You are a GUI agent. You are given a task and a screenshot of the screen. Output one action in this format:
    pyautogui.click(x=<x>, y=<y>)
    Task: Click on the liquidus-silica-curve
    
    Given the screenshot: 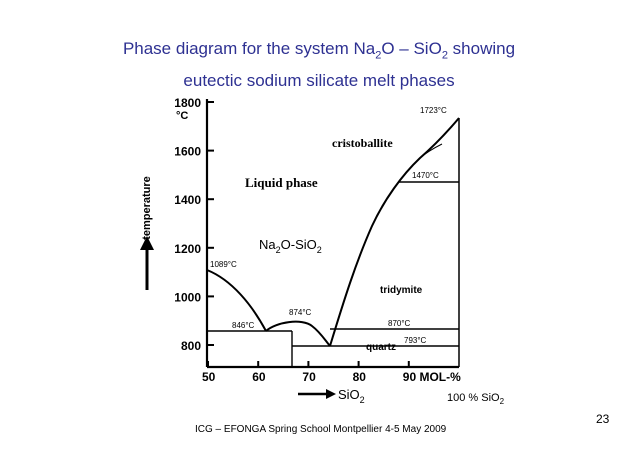 What is the action you would take?
    pyautogui.click(x=394, y=232)
    